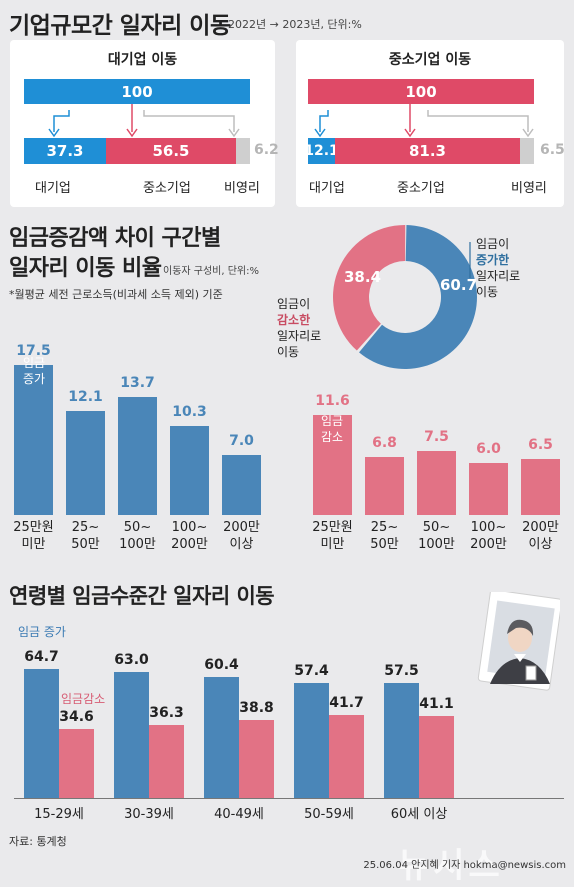 The height and width of the screenshot is (887, 574). What do you see at coordinates (85, 268) in the screenshot?
I see `wage-title-line2: 일자리 이동 비율` at bounding box center [85, 268].